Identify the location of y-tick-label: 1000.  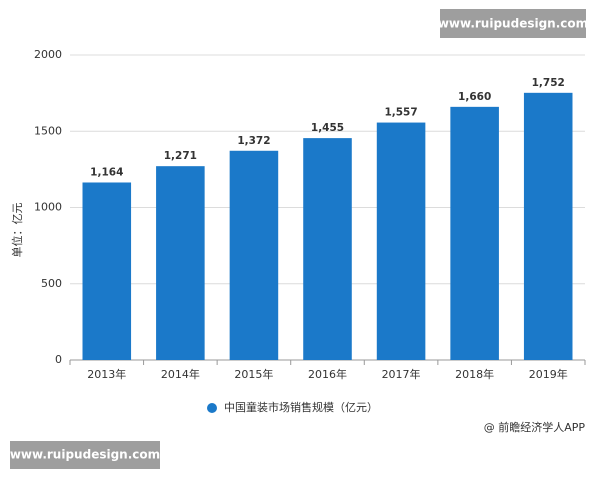
(48, 207).